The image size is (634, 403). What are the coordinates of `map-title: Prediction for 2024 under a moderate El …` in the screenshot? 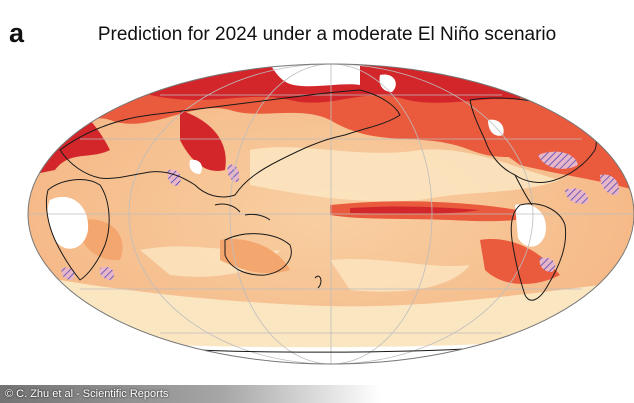 It's located at (327, 34).